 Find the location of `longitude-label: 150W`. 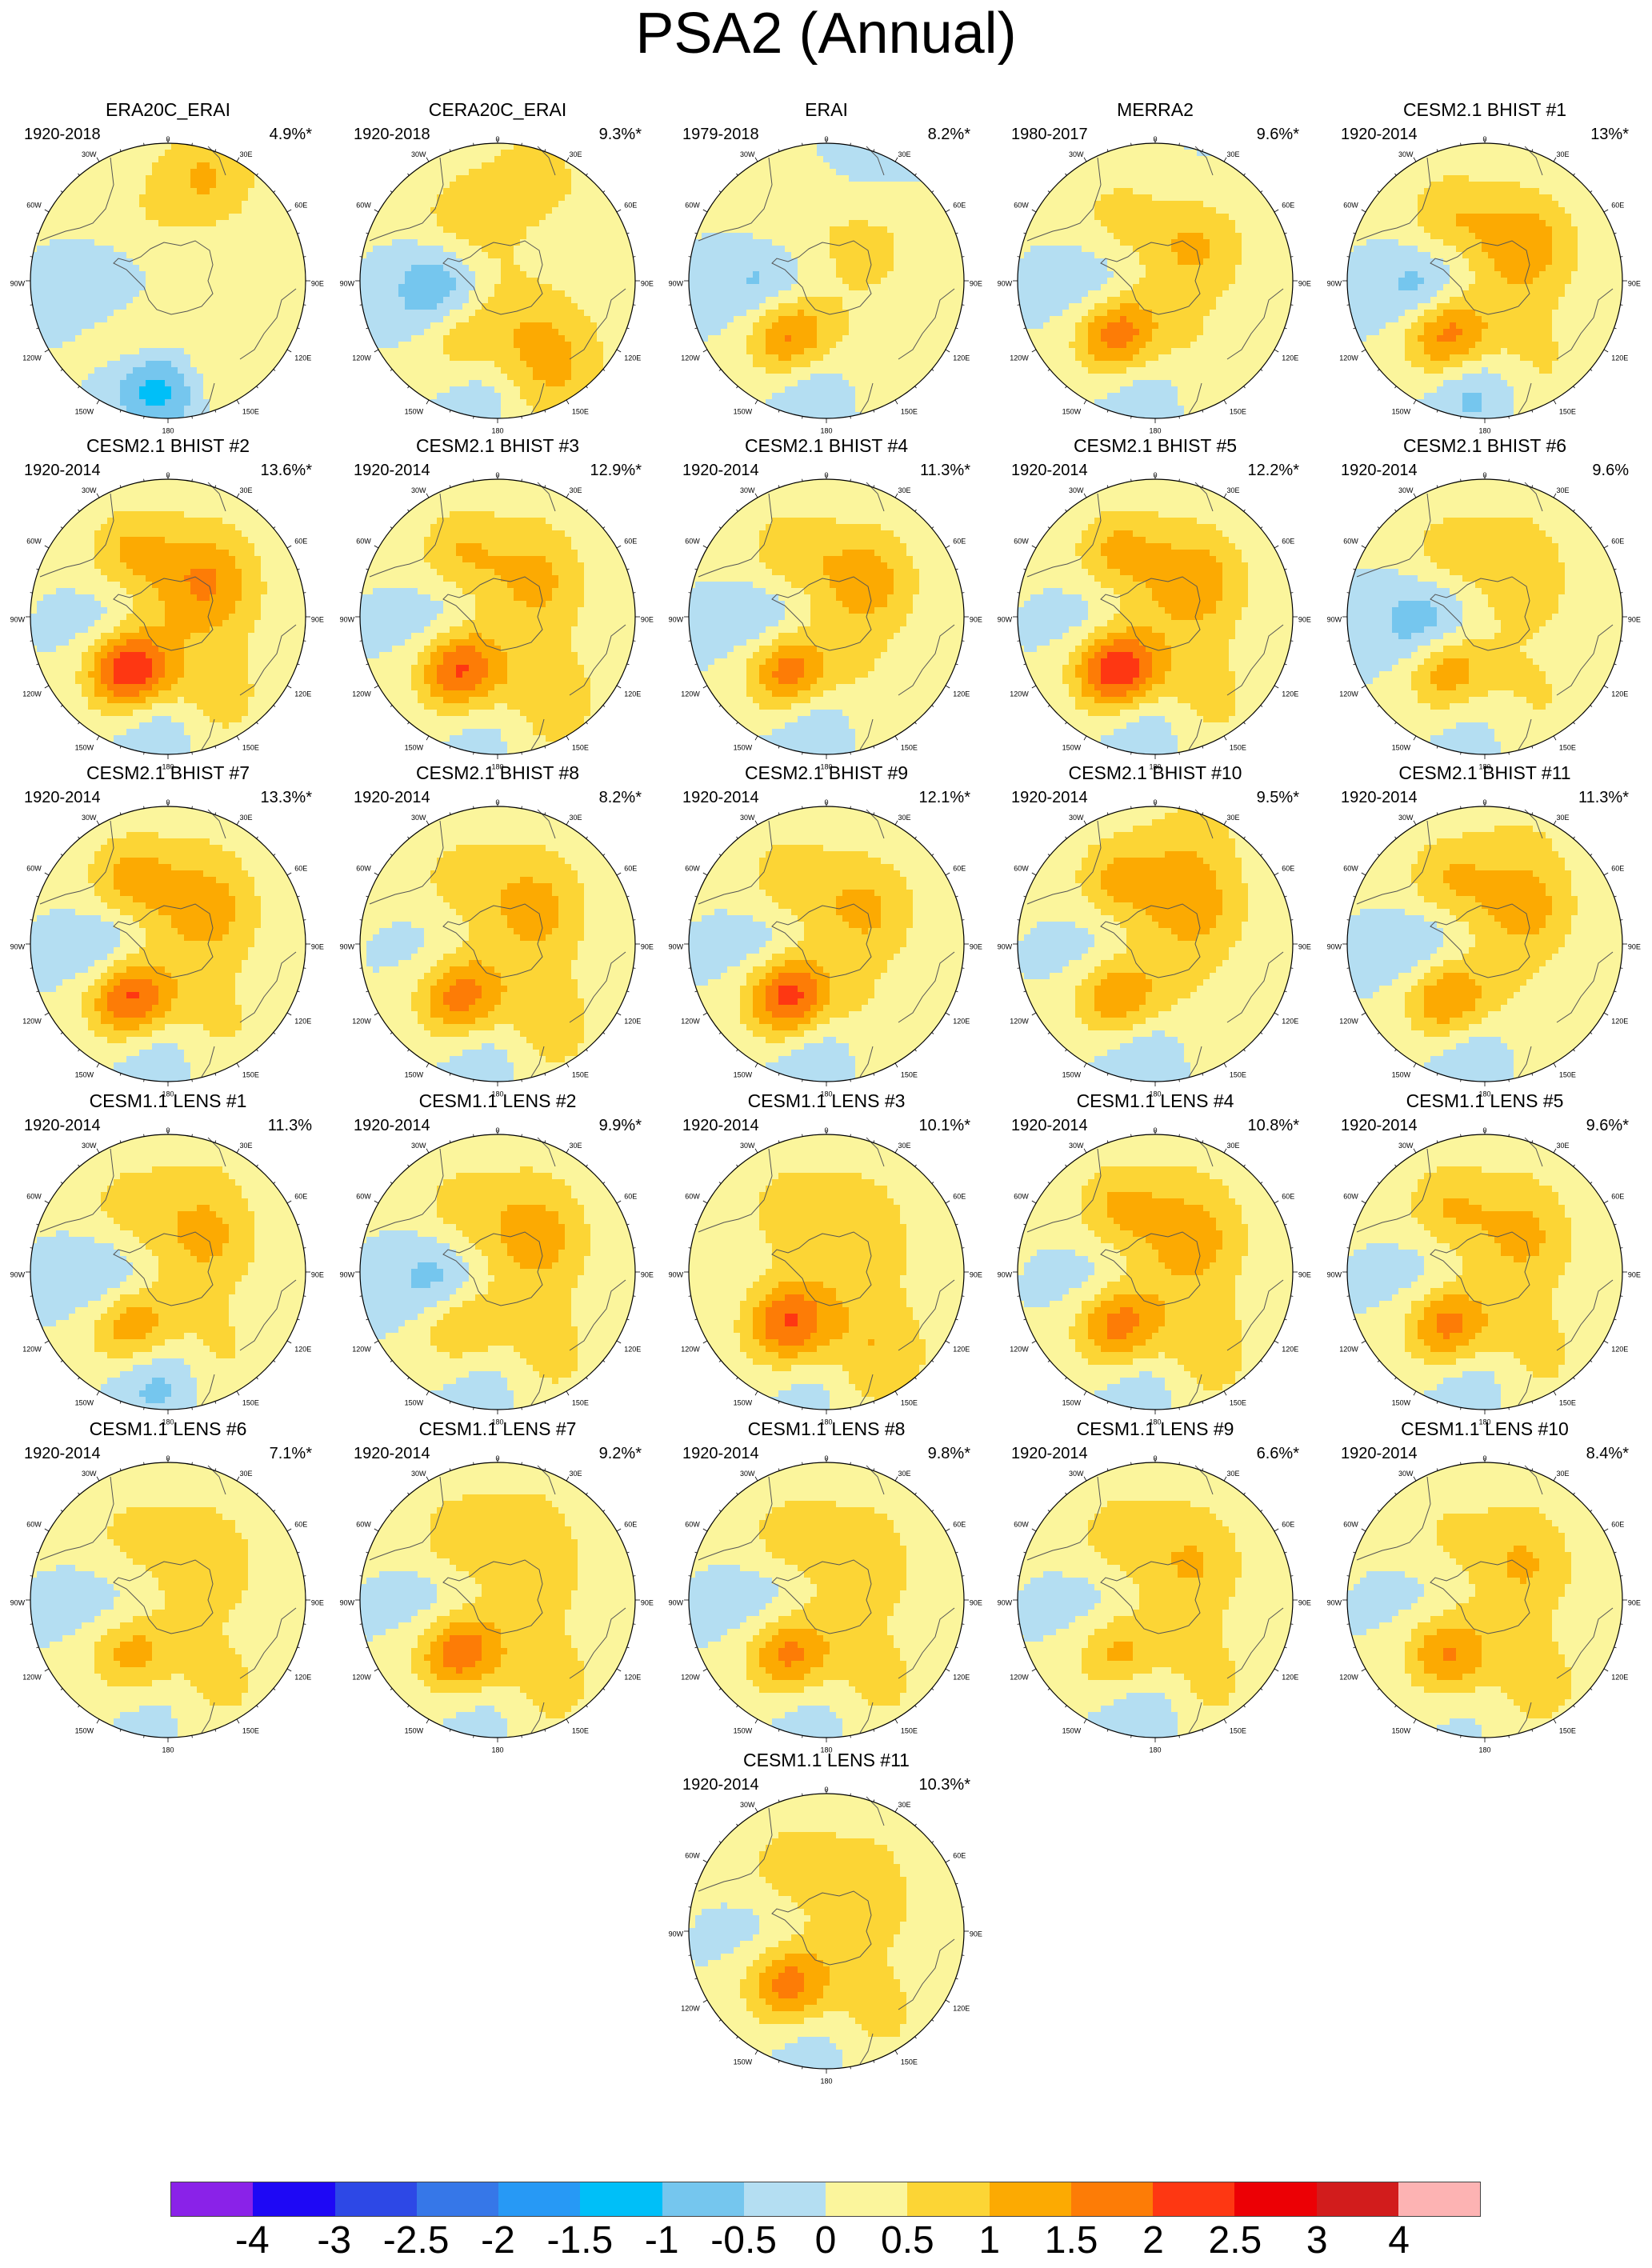

longitude-label: 150W is located at coordinates (84, 747).